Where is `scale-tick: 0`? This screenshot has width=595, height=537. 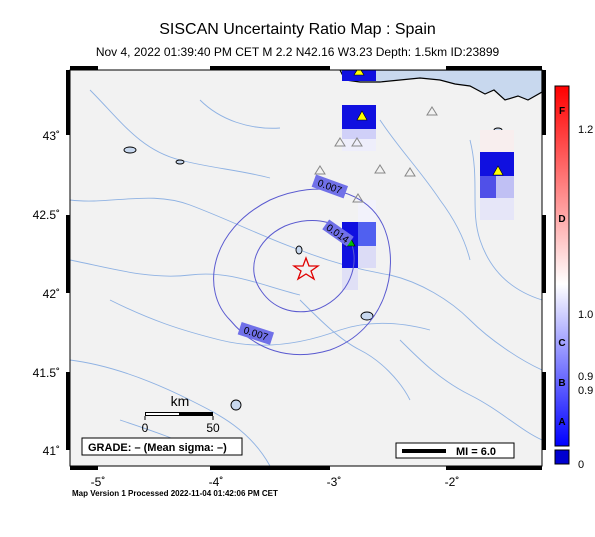 scale-tick: 0 is located at coordinates (145, 428).